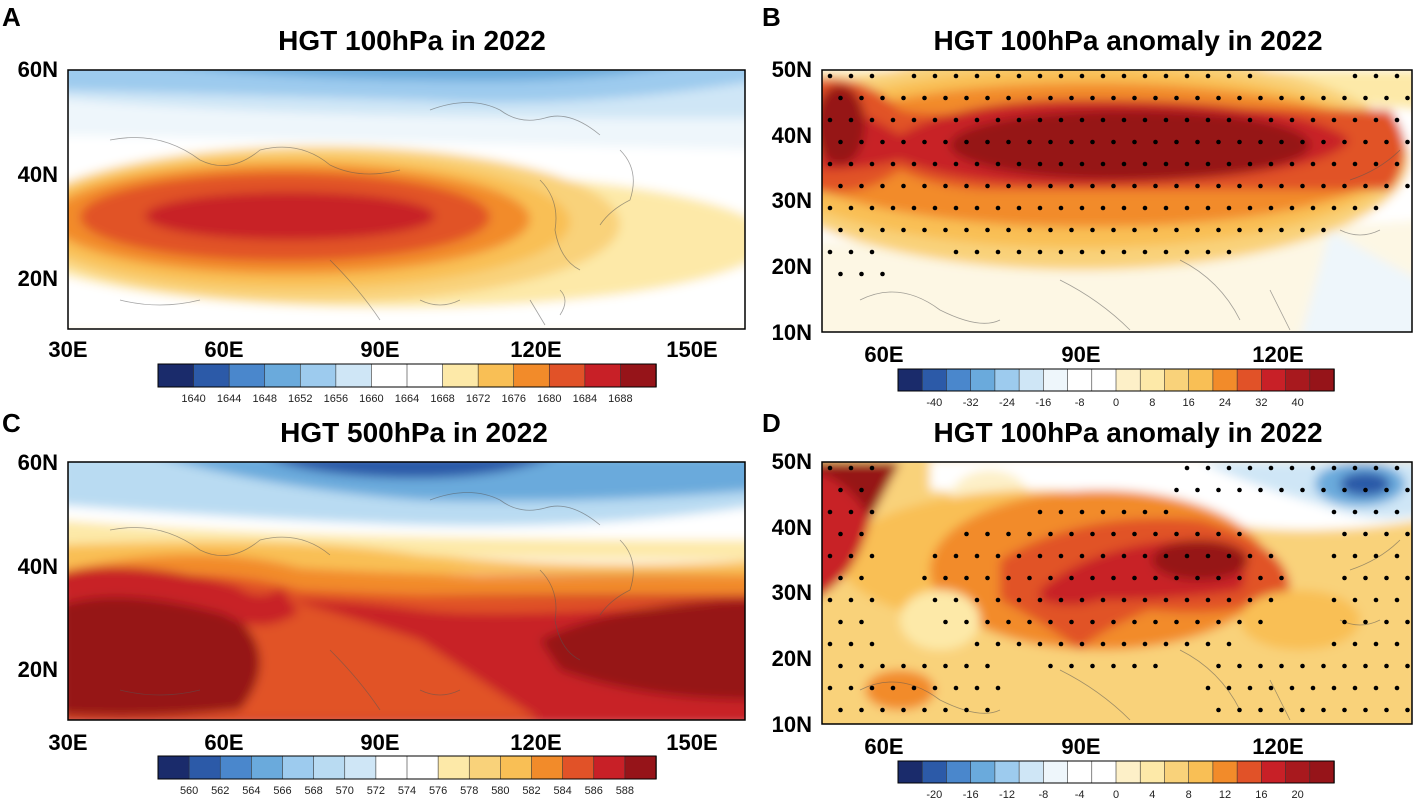 The height and width of the screenshot is (803, 1424). I want to click on panel-a-xtick: 60E, so click(223, 349).